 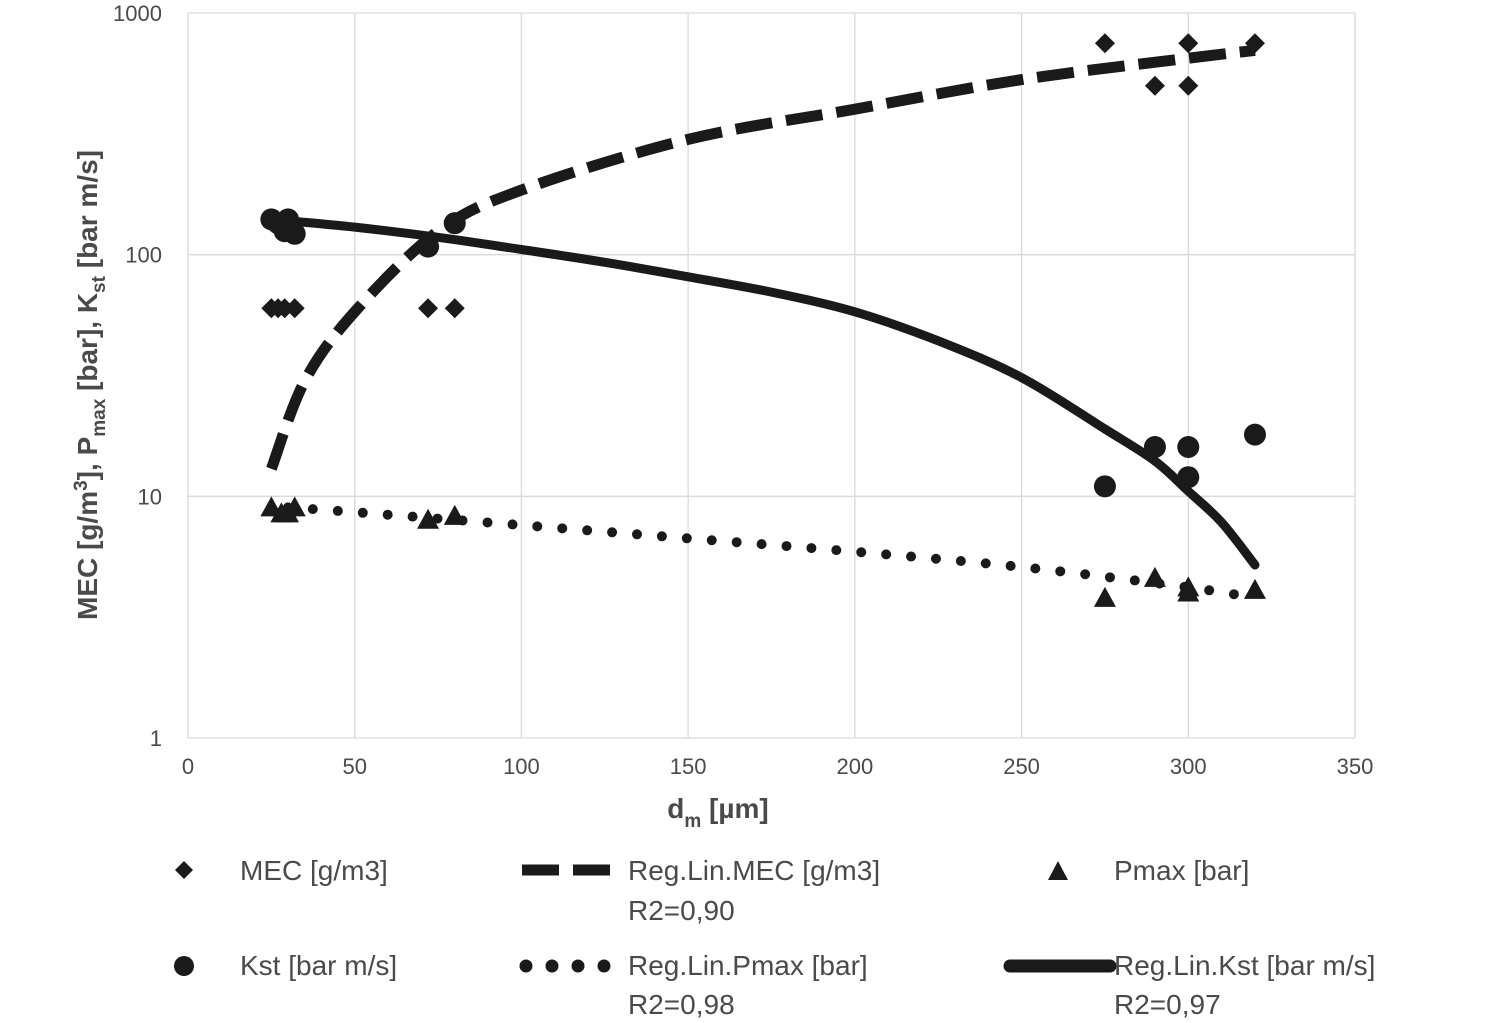 What do you see at coordinates (701, 890) in the screenshot?
I see `legend-item-reg-mec: Reg.Lin.MEC [g/m3] R2=0,90` at bounding box center [701, 890].